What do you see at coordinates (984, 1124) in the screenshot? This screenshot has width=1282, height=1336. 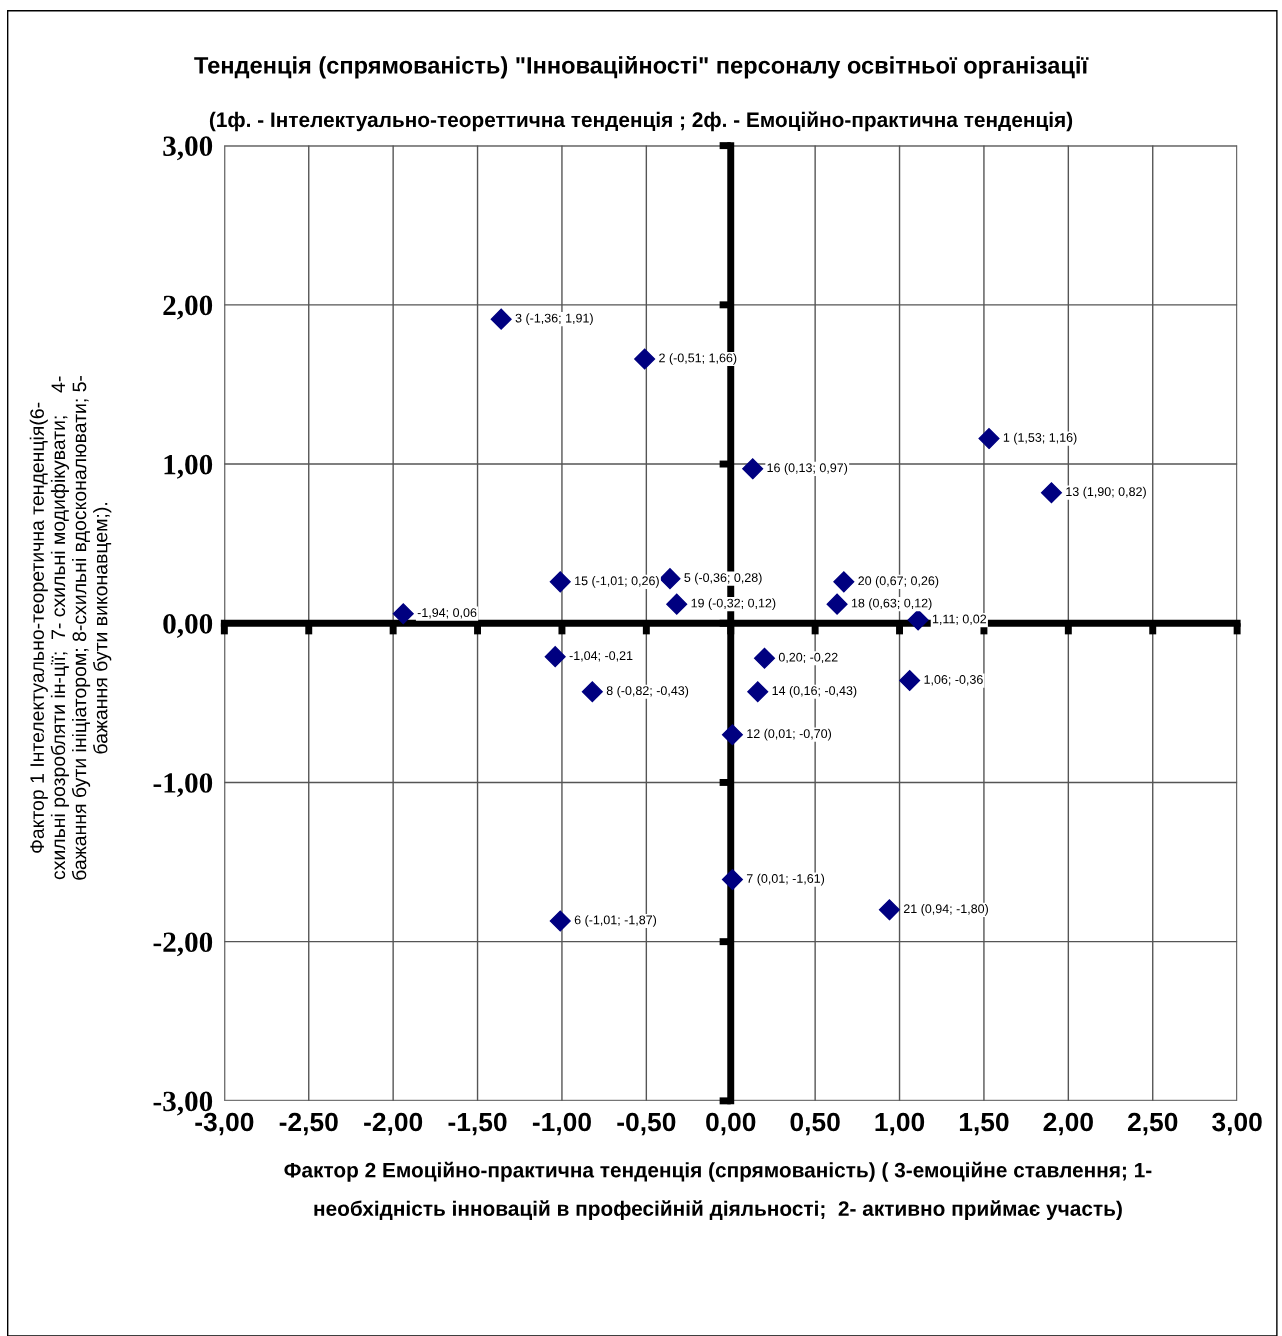 I see `x-tick-label: 1,50` at bounding box center [984, 1124].